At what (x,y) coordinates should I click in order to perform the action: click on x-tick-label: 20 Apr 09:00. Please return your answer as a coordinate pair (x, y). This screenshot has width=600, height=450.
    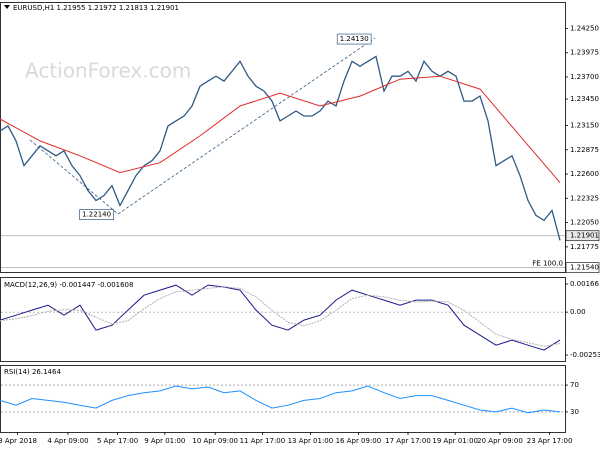
    Looking at the image, I should click on (500, 441).